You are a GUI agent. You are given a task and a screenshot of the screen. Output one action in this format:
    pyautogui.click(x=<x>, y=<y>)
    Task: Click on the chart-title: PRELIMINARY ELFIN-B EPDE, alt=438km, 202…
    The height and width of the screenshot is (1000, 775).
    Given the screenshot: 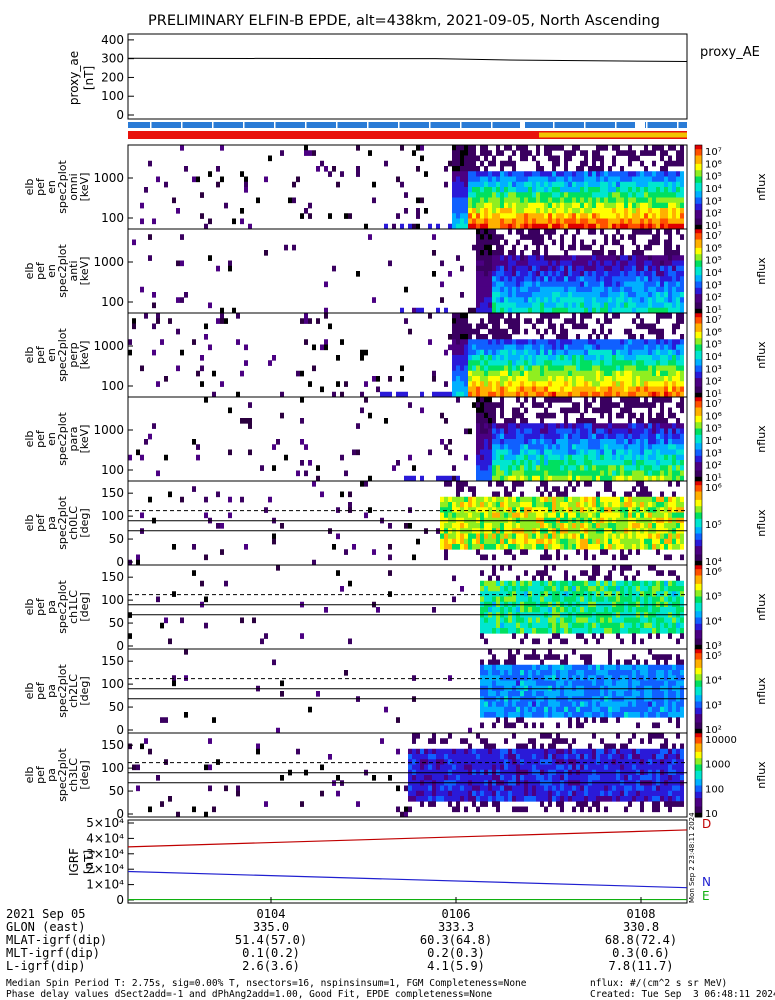 What is the action you would take?
    pyautogui.click(x=404, y=21)
    